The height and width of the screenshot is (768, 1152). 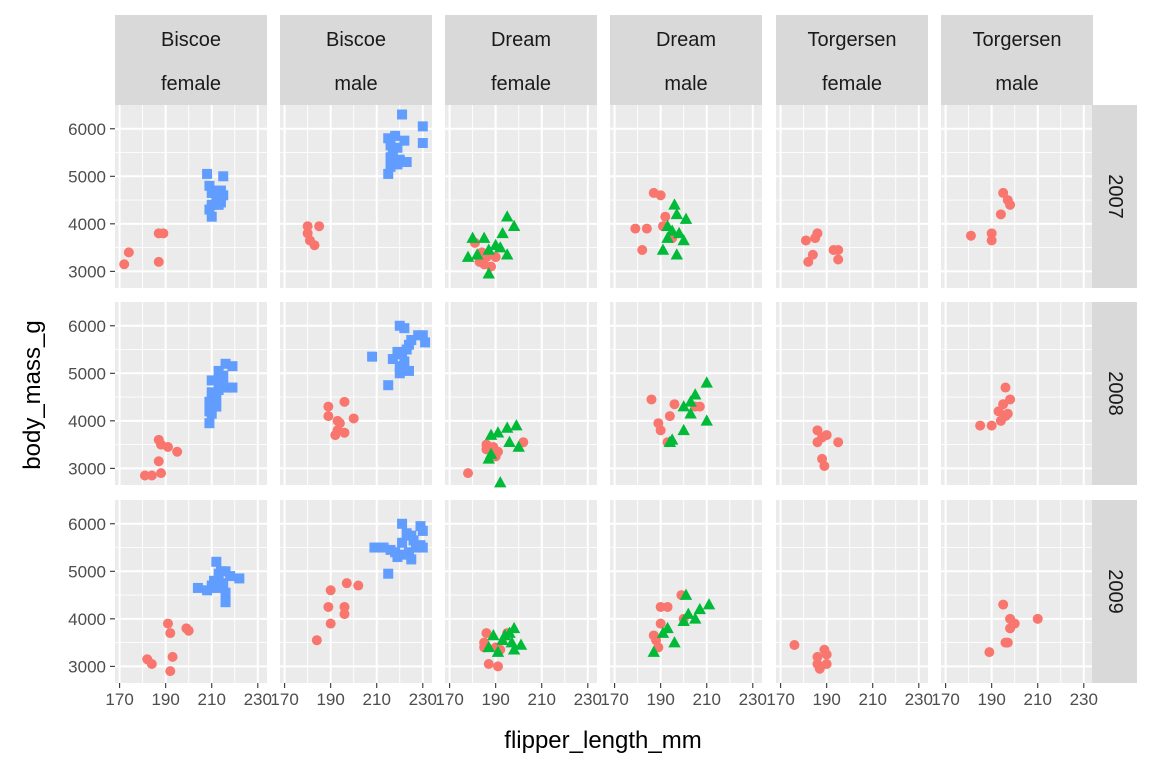 I want to click on panel-r0-c0, so click(x=191, y=196).